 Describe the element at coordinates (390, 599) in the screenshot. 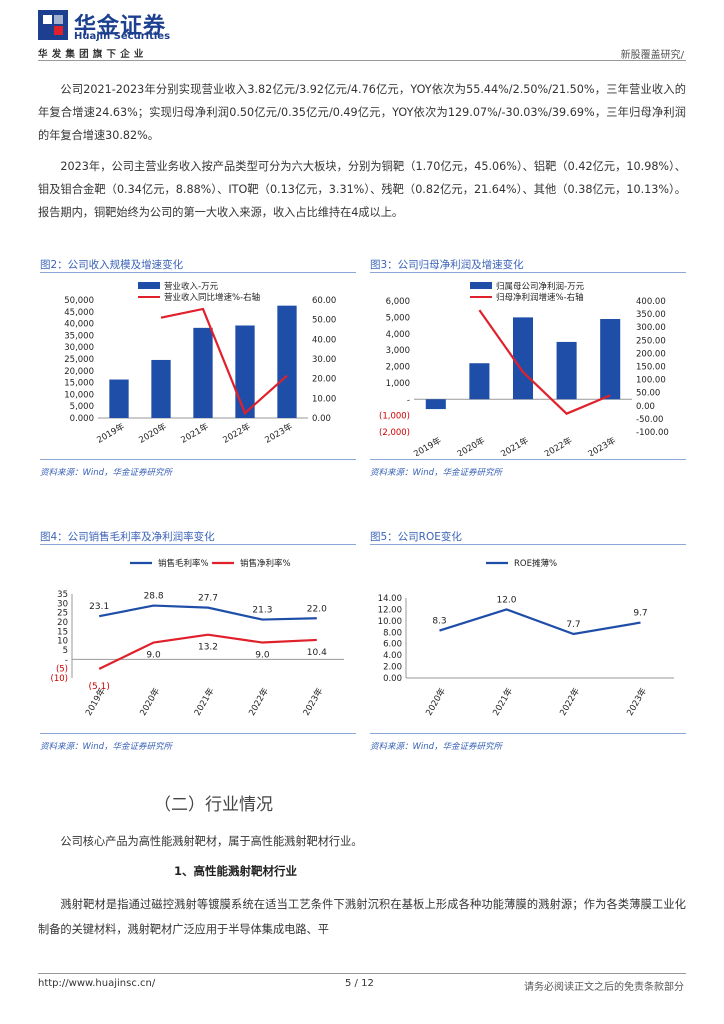

I see `y-tick-label: 14.00` at that location.